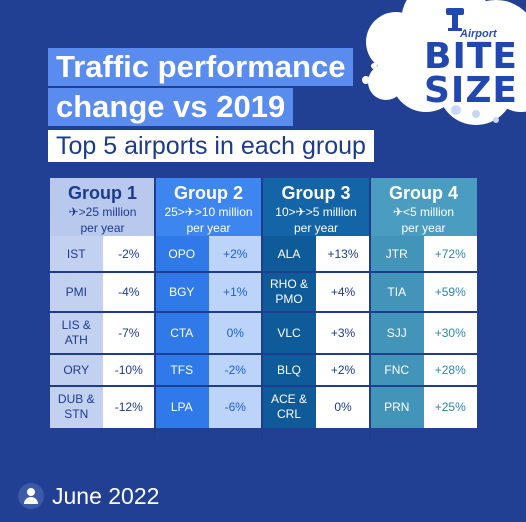 The height and width of the screenshot is (522, 526). I want to click on table-row: VLC +3%, so click(316, 333).